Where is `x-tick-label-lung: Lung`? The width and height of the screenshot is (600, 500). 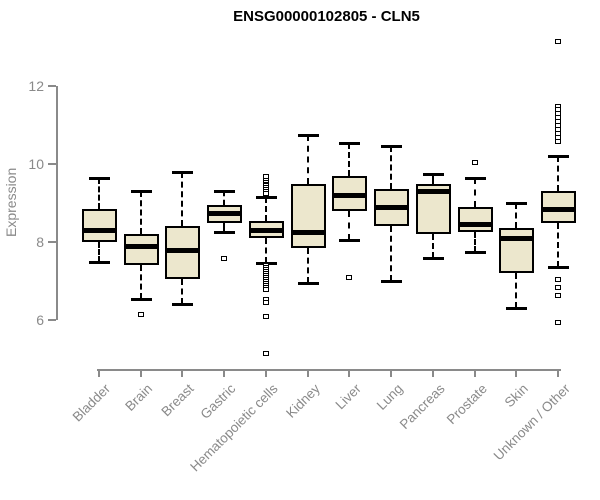
x-tick-label-lung: Lung is located at coordinates (389, 397).